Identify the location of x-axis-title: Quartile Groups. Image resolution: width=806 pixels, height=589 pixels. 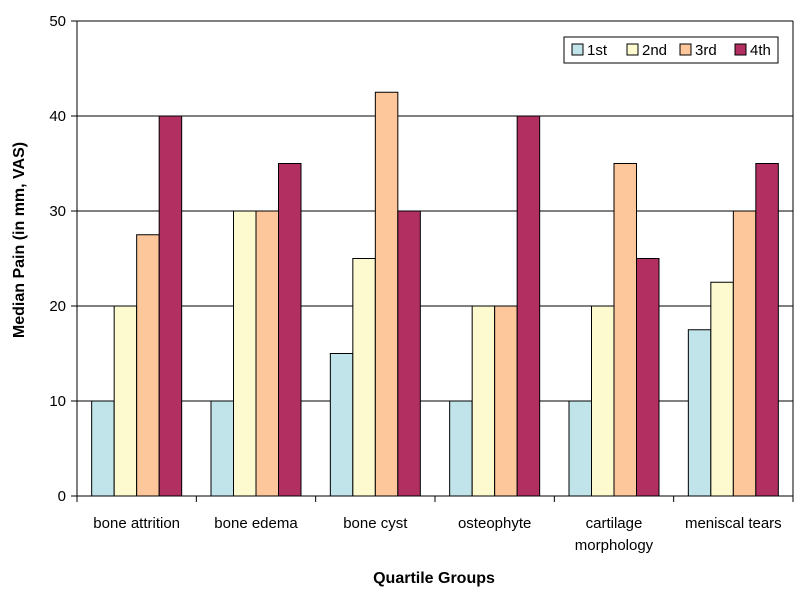
(434, 578).